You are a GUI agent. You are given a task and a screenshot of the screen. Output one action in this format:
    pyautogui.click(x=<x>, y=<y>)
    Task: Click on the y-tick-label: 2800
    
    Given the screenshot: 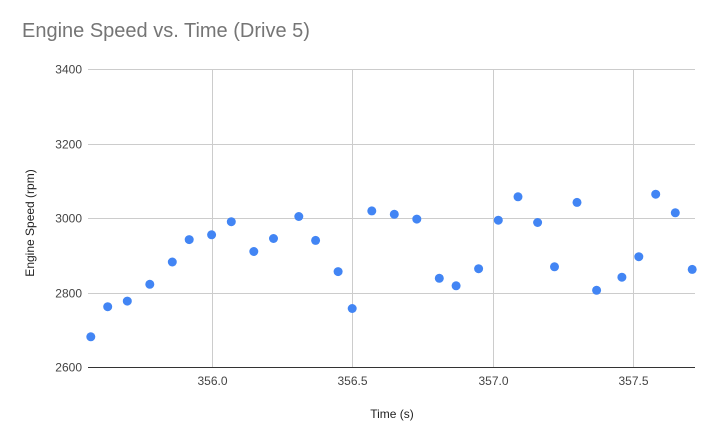 What is the action you would take?
    pyautogui.click(x=68, y=294)
    